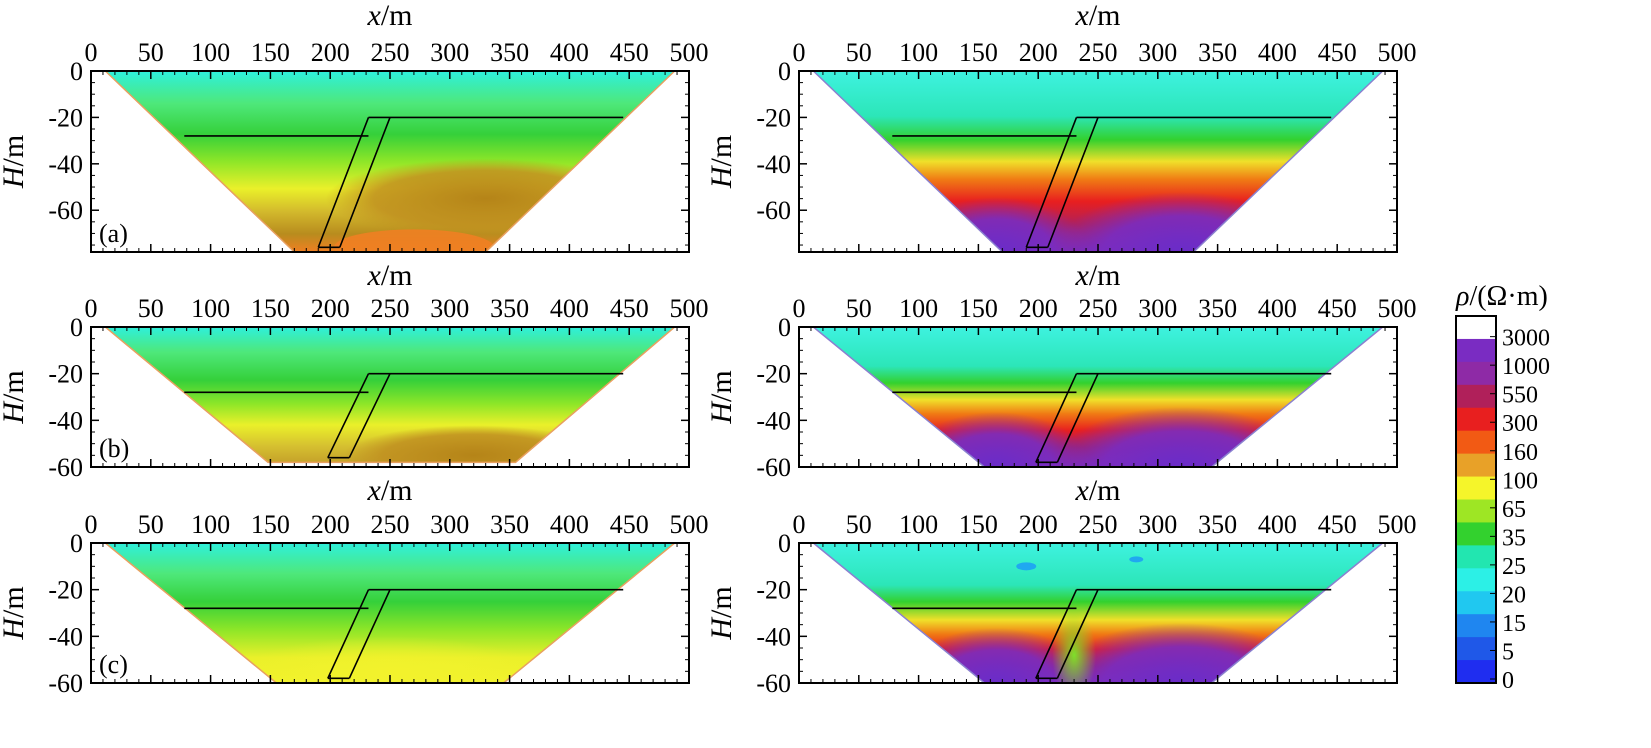 This screenshot has height=748, width=1651. I want to click on colorbar-label: 300, so click(1520, 424).